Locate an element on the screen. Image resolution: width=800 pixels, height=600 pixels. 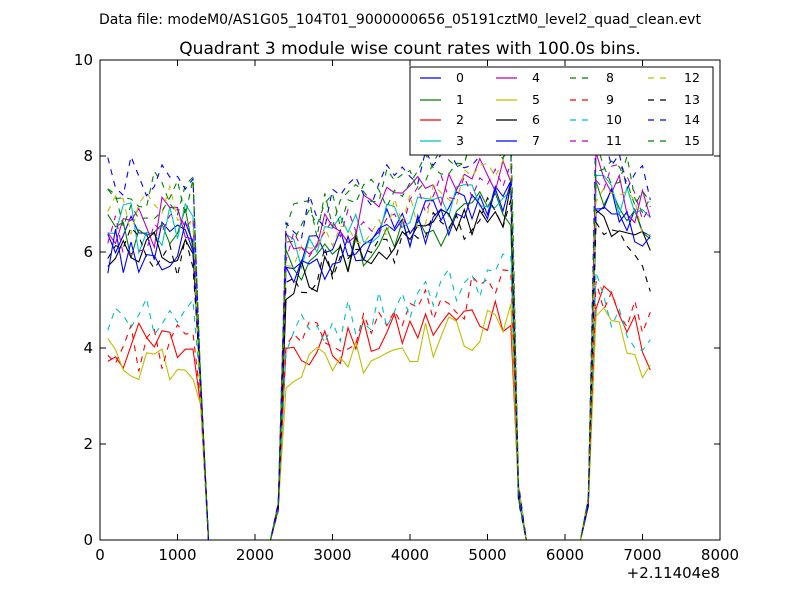
legend-box is located at coordinates (561, 111).